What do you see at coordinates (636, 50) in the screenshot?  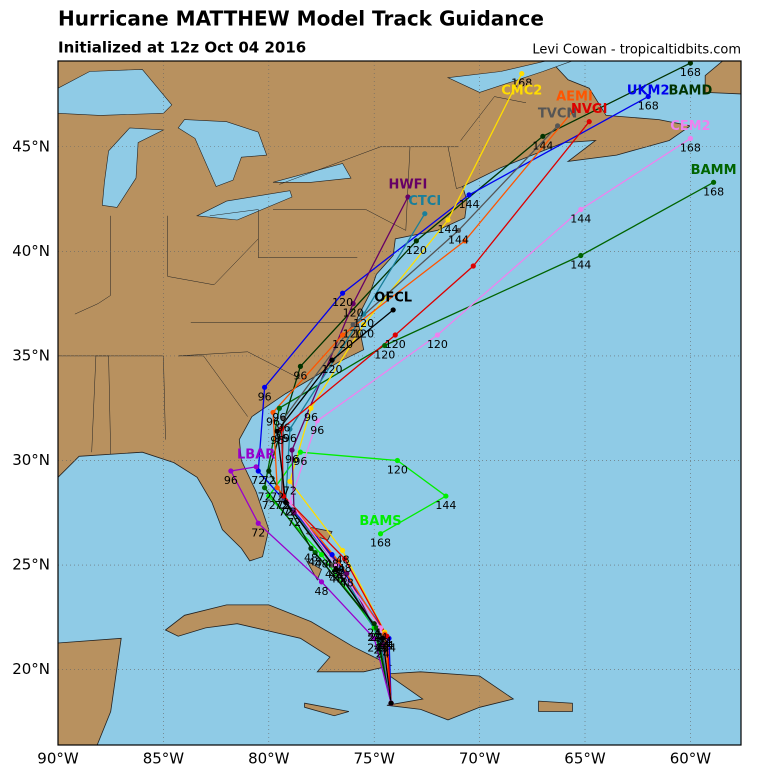 I see `credit: Levi Cowan - tropicaltidbits.com` at bounding box center [636, 50].